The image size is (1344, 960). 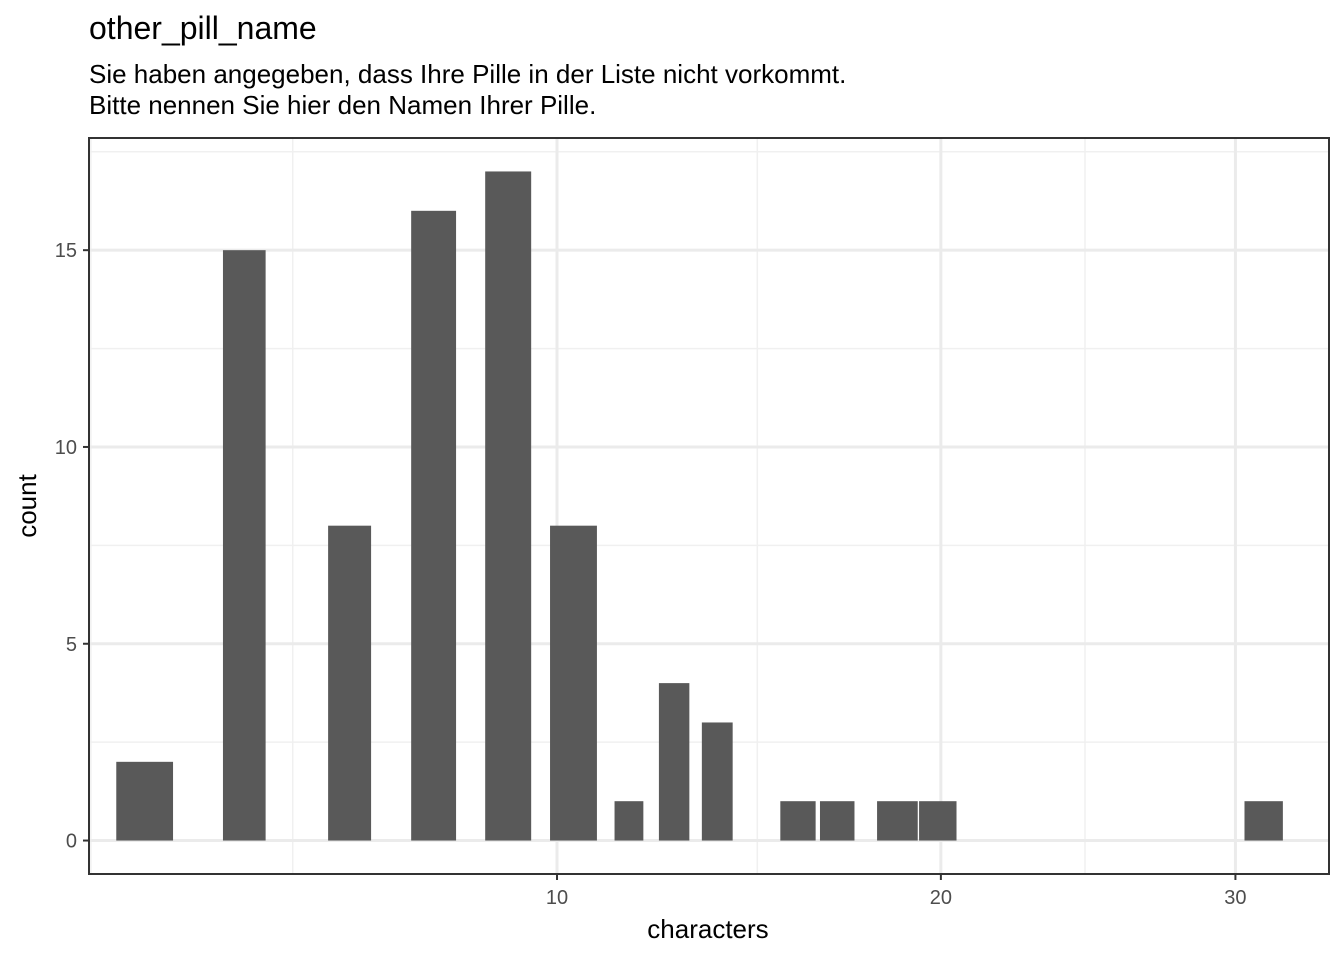 What do you see at coordinates (71, 645) in the screenshot?
I see `y-tick-label-1: 5` at bounding box center [71, 645].